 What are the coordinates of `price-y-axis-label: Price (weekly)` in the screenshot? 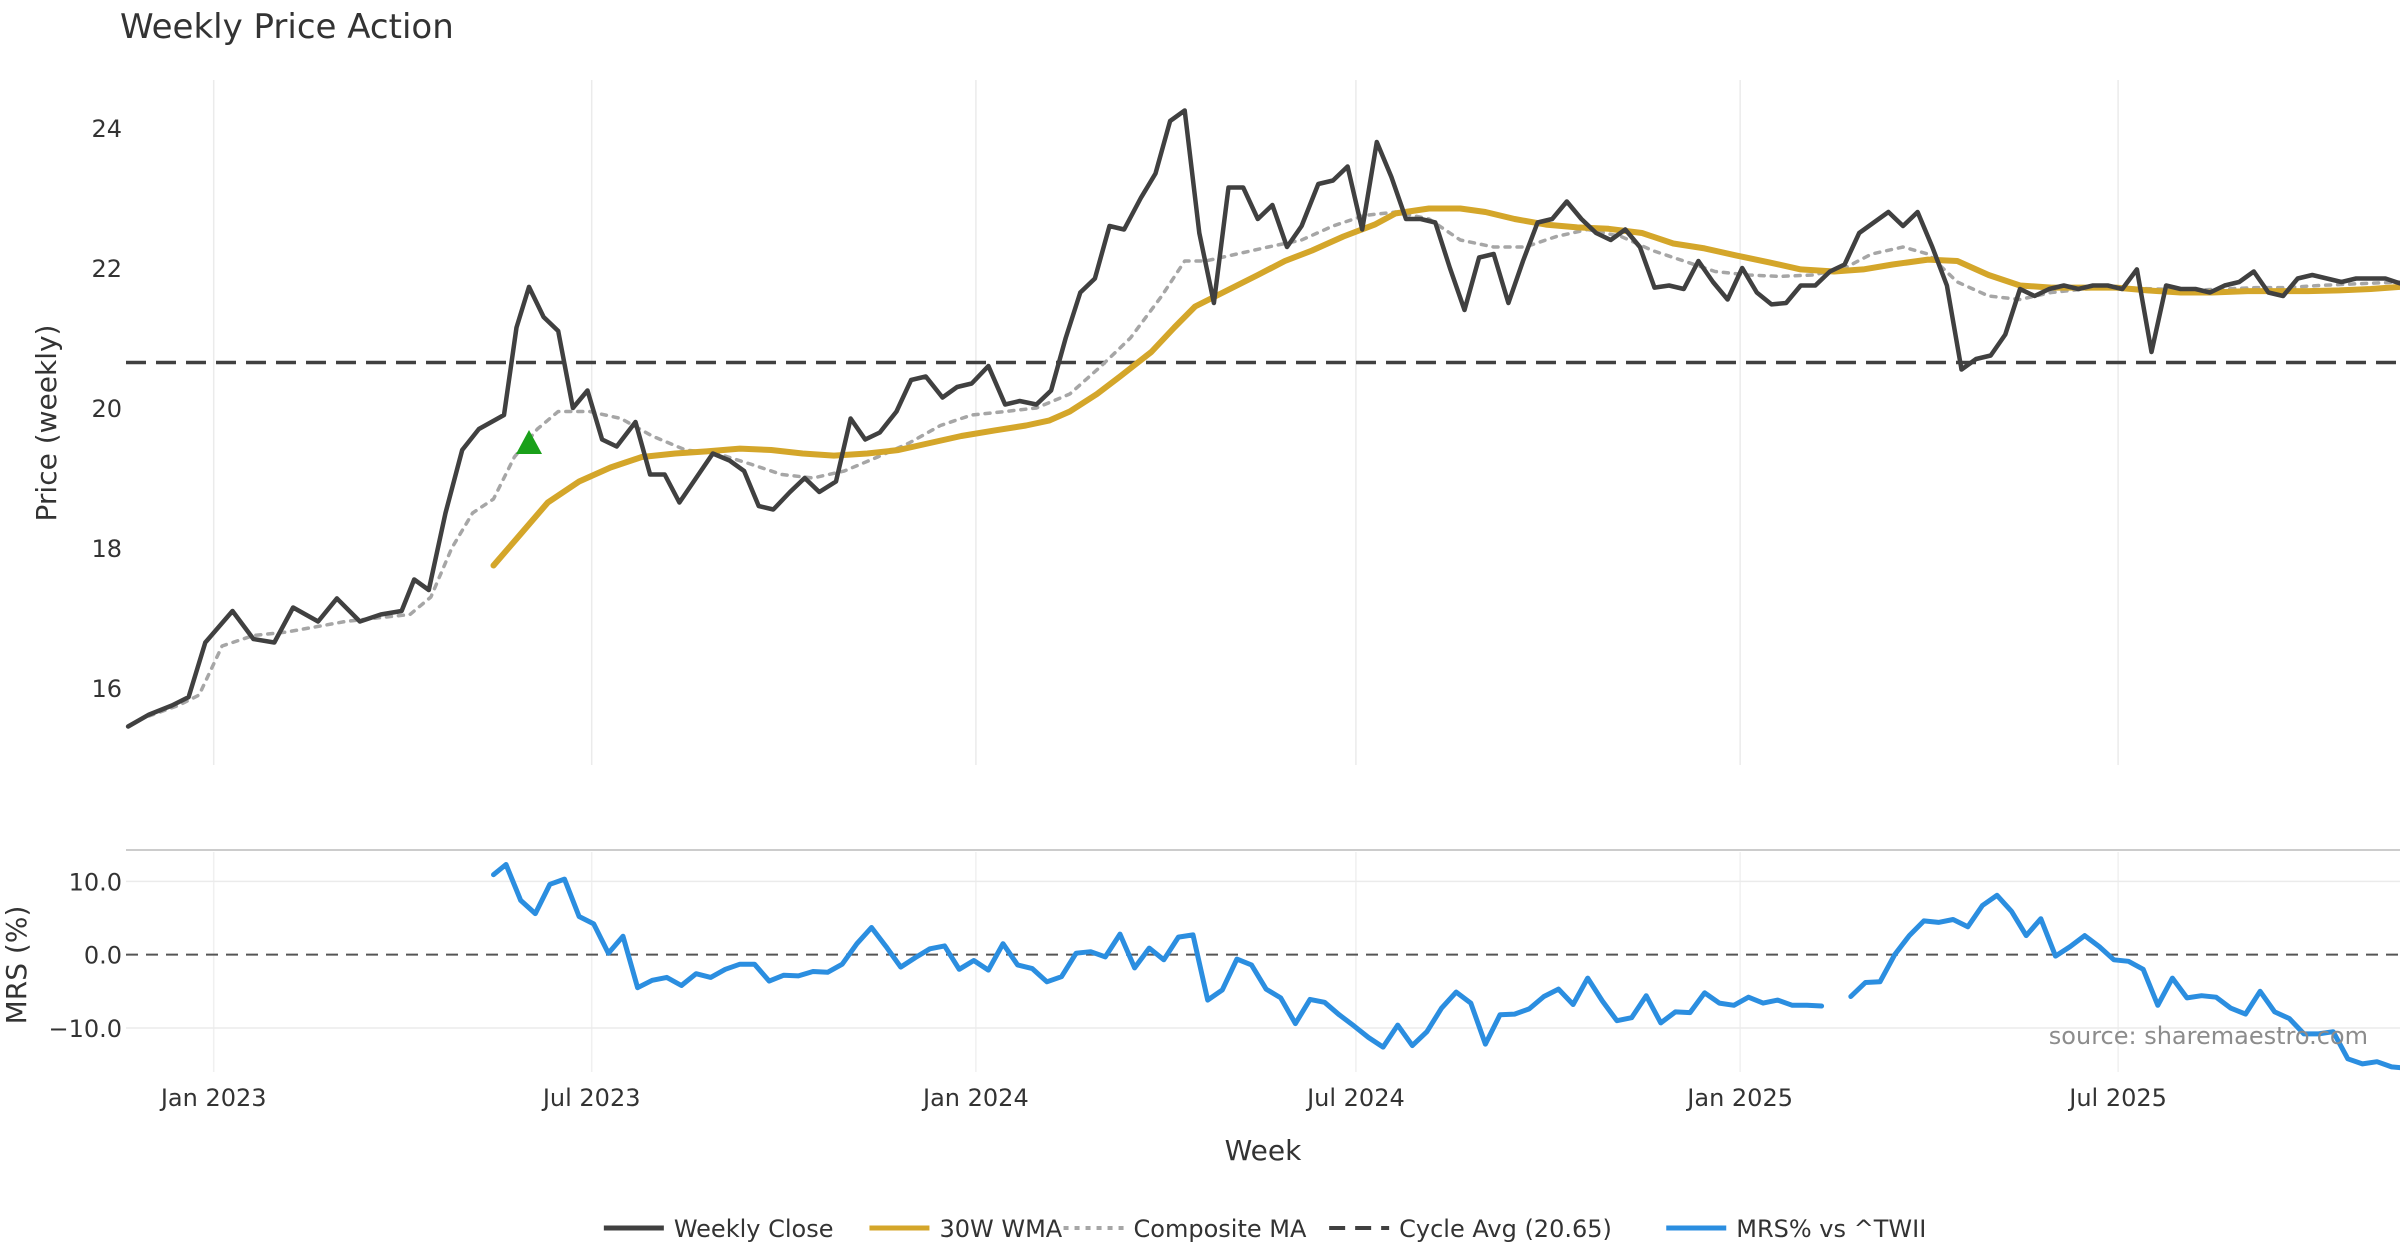 It's located at (46, 423).